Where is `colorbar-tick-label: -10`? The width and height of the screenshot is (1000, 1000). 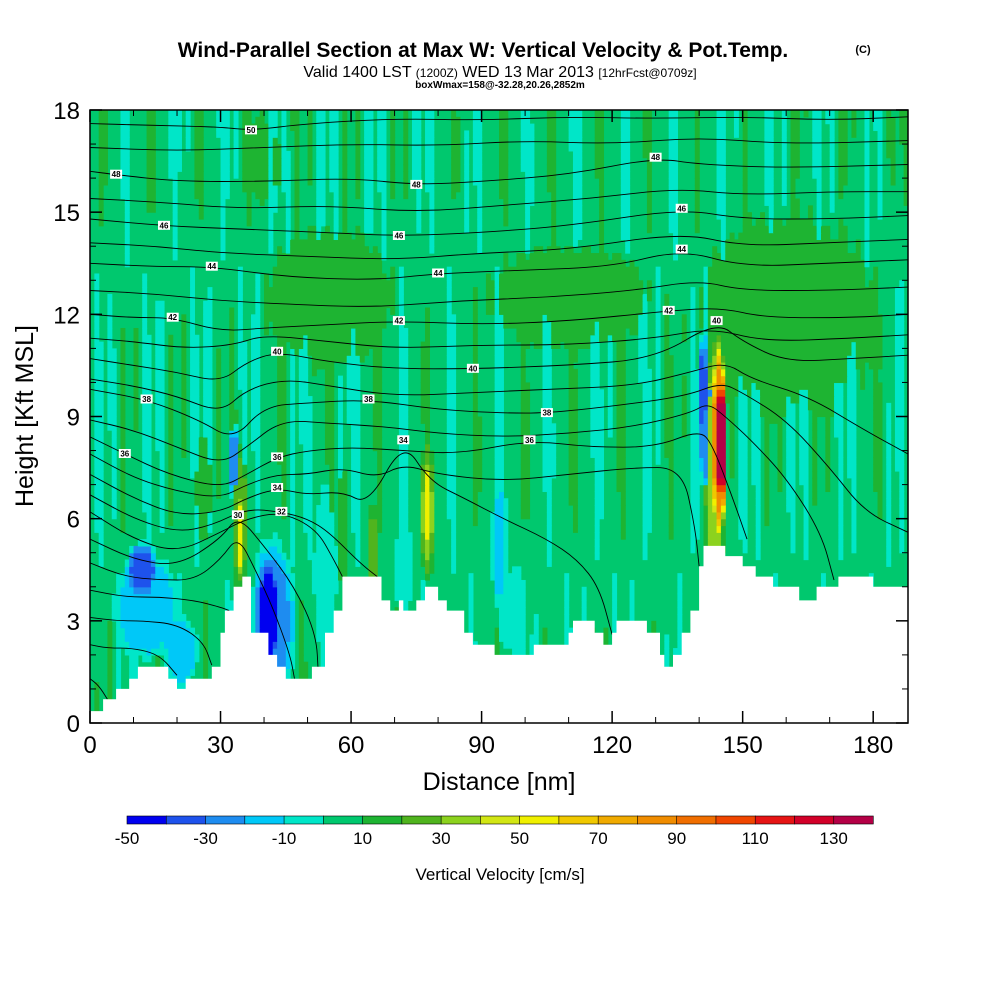 colorbar-tick-label: -10 is located at coordinates (284, 838).